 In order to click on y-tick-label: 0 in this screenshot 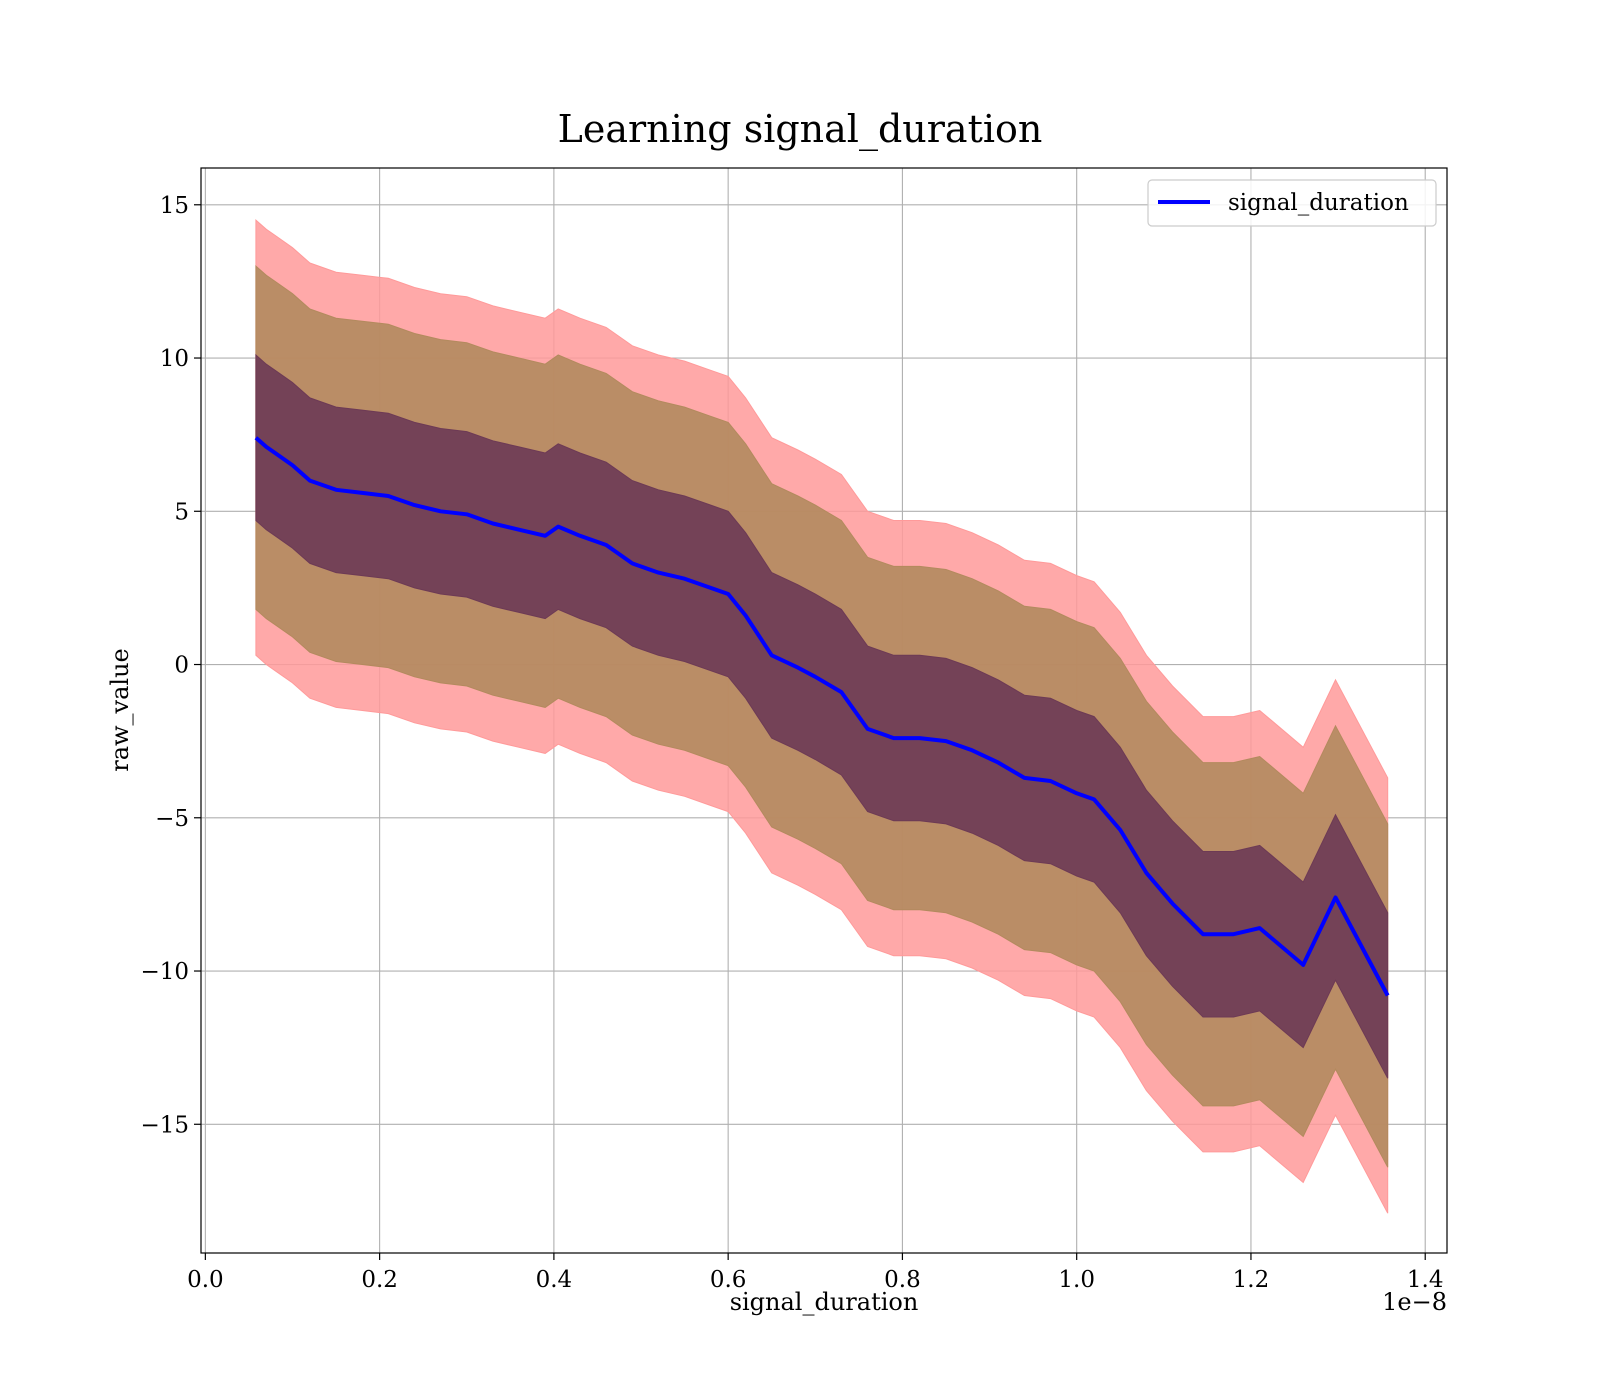, I will do `click(181, 666)`.